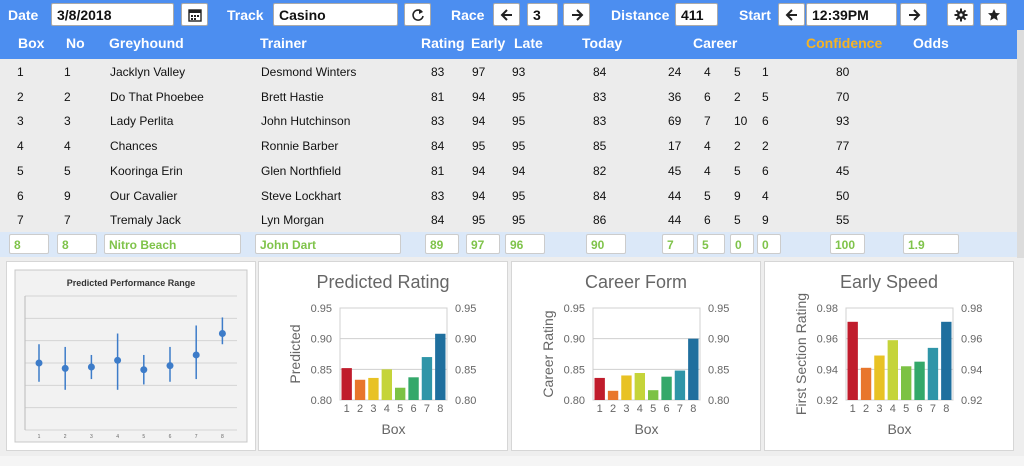 The width and height of the screenshot is (1024, 466). Describe the element at coordinates (913, 14) in the screenshot. I see `start-next-icon` at that location.